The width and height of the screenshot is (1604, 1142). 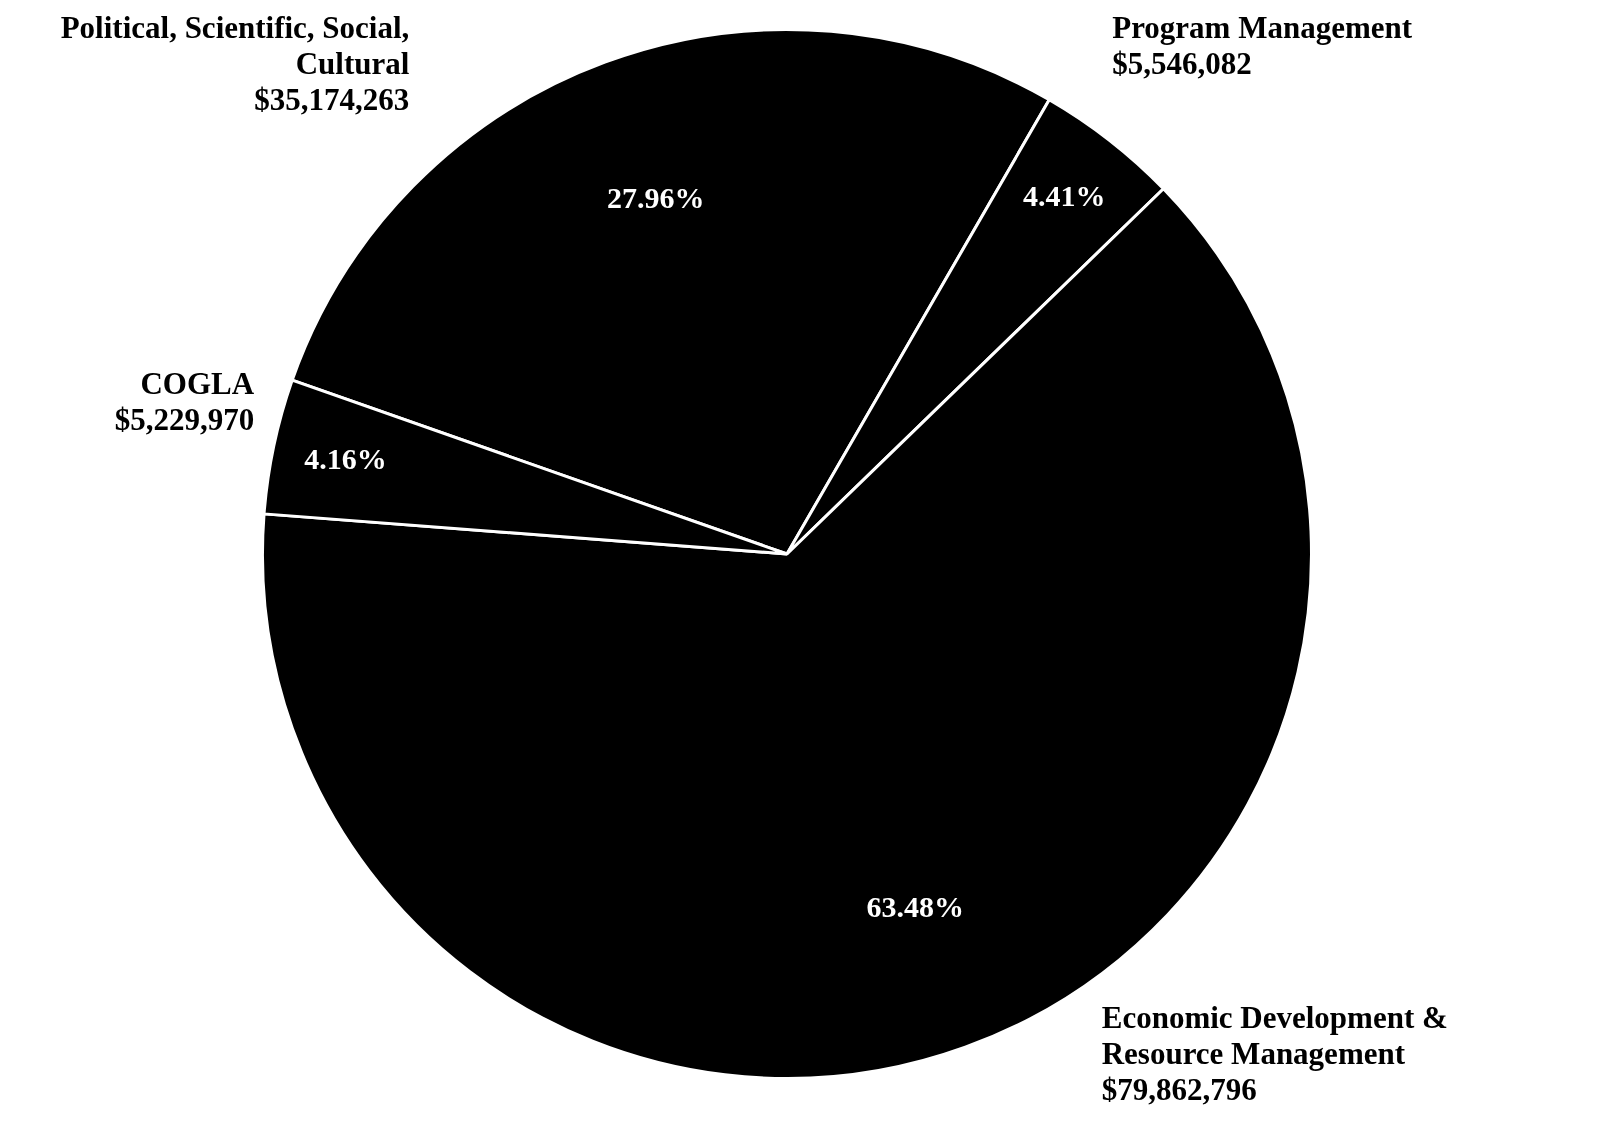 What do you see at coordinates (197, 383) in the screenshot?
I see `slice-label: COGLA` at bounding box center [197, 383].